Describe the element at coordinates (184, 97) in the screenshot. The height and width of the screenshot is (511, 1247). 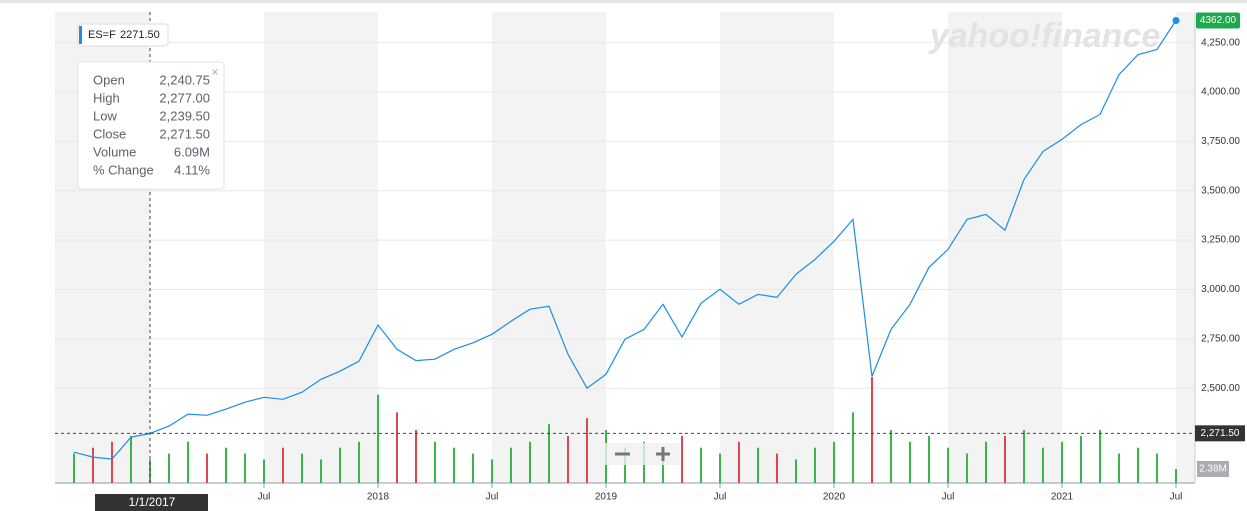
I see `tooltip-value: 2,277.00` at that location.